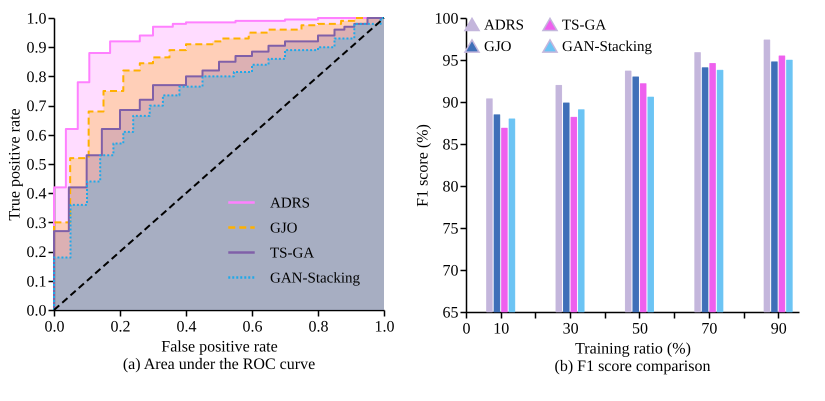 This screenshot has width=825, height=401. Describe the element at coordinates (36, 253) in the screenshot. I see `y-tick-label: 0.2` at that location.